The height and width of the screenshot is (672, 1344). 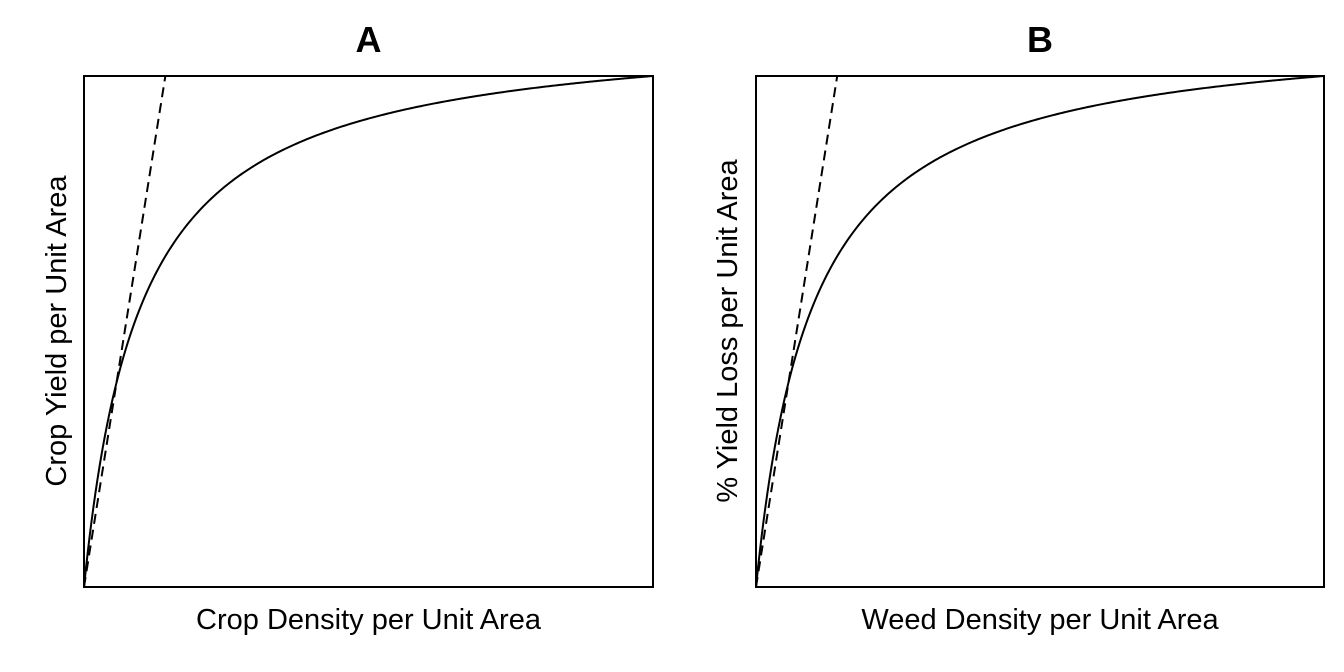 I want to click on panel-b-title: B, so click(x=1040, y=39).